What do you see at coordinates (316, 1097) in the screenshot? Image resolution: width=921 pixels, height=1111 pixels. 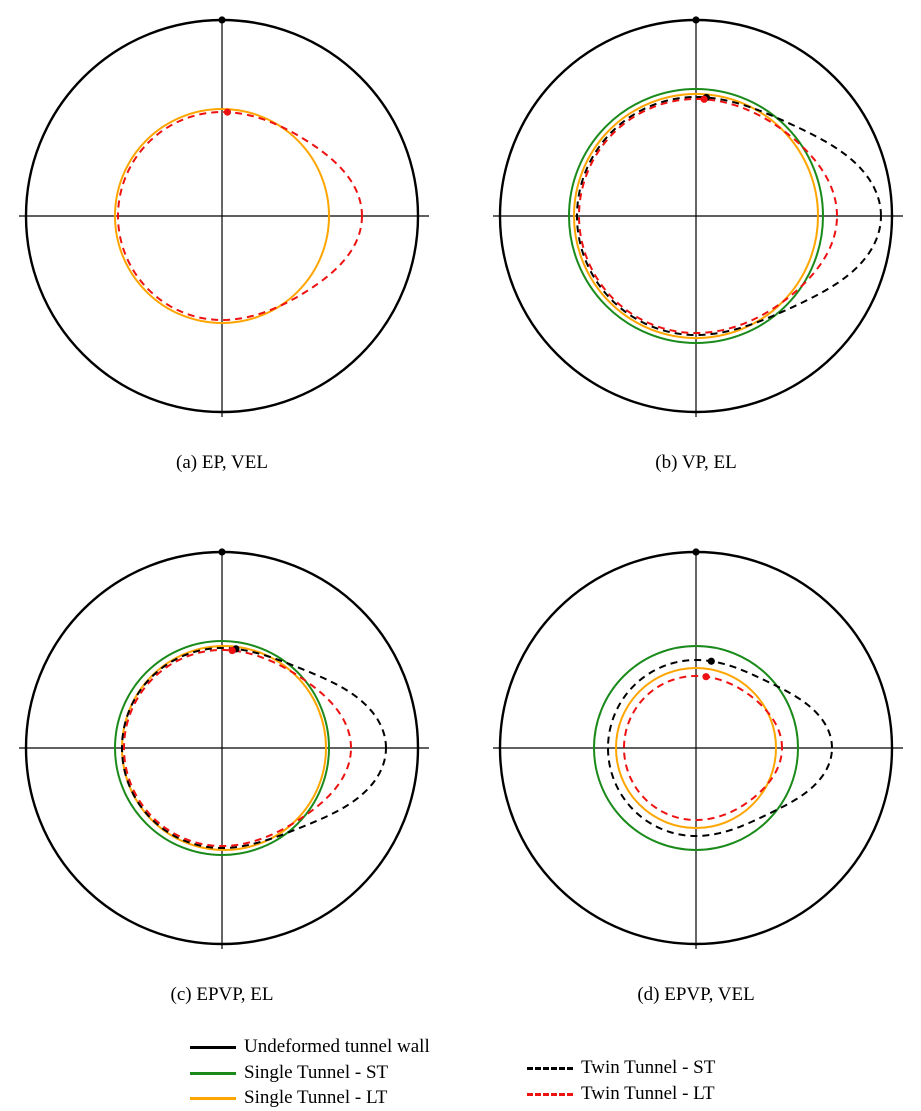 I see `legend-label-single-tunnel-lt: Single Tunnel - LT` at bounding box center [316, 1097].